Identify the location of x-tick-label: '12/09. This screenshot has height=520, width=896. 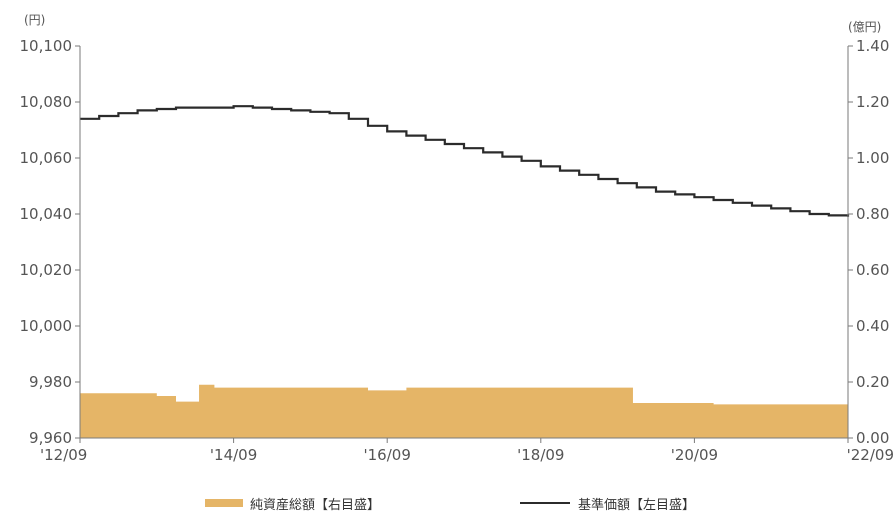
(63, 455).